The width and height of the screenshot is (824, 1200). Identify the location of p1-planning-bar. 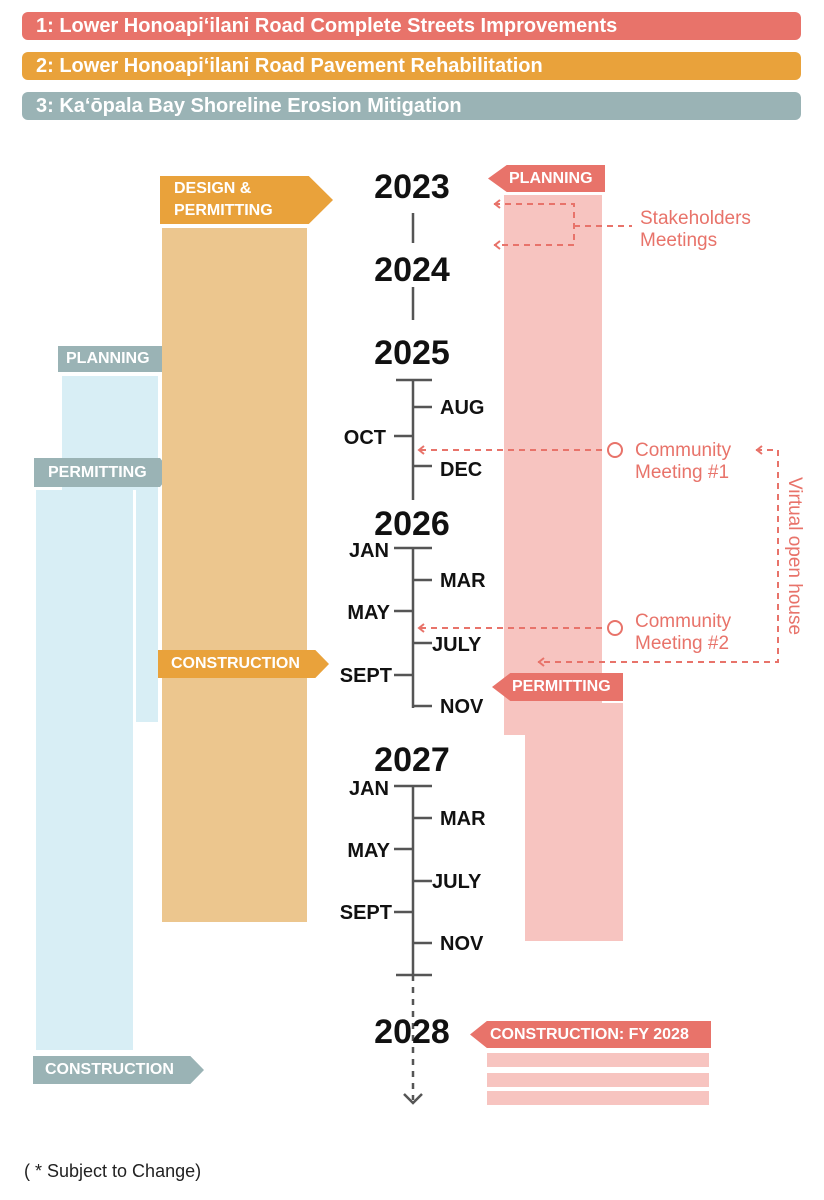
(553, 465).